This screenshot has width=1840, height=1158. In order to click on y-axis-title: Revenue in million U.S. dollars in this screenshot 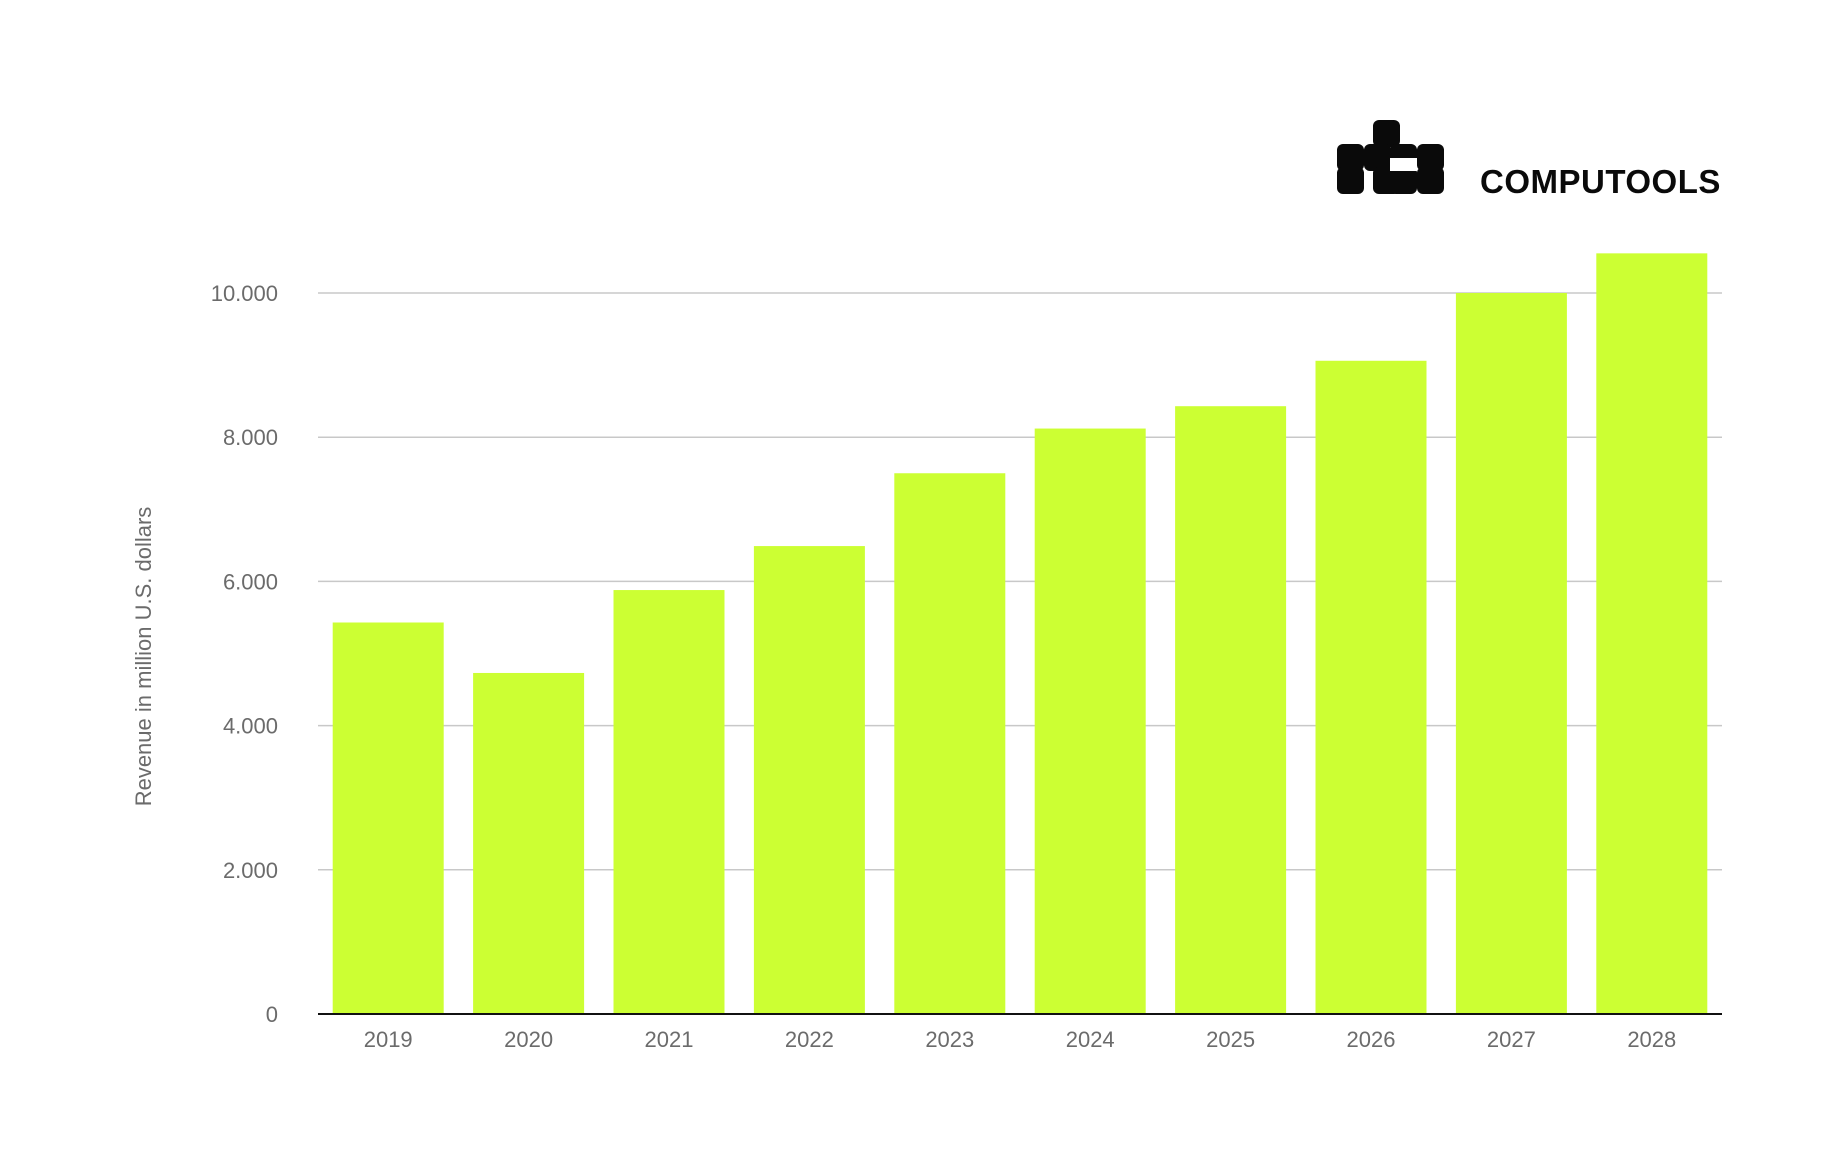, I will do `click(143, 657)`.